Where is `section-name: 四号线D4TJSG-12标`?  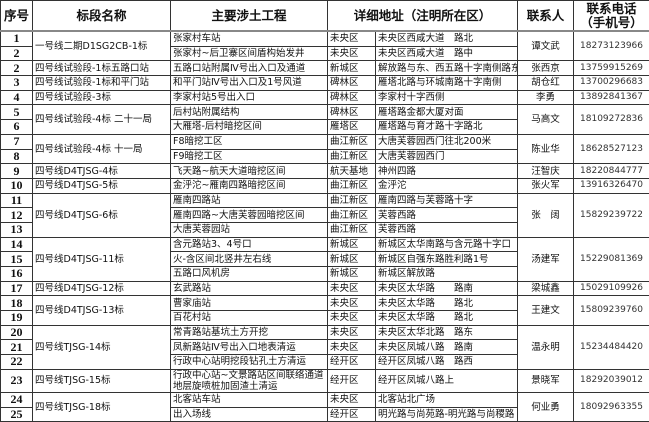 section-name: 四号线D4TJSG-12标 is located at coordinates (102, 288).